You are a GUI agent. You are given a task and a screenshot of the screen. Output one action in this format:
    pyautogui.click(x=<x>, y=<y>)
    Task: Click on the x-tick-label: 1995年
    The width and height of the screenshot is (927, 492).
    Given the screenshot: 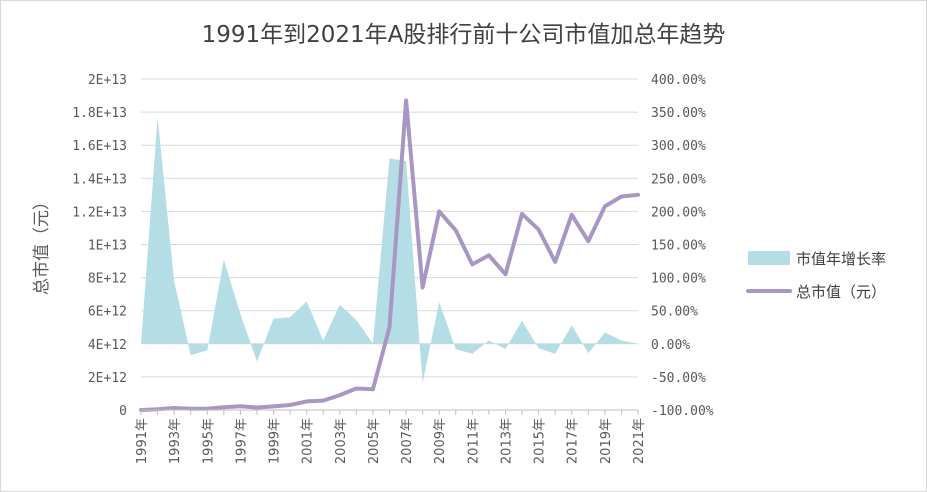 What is the action you would take?
    pyautogui.click(x=208, y=441)
    